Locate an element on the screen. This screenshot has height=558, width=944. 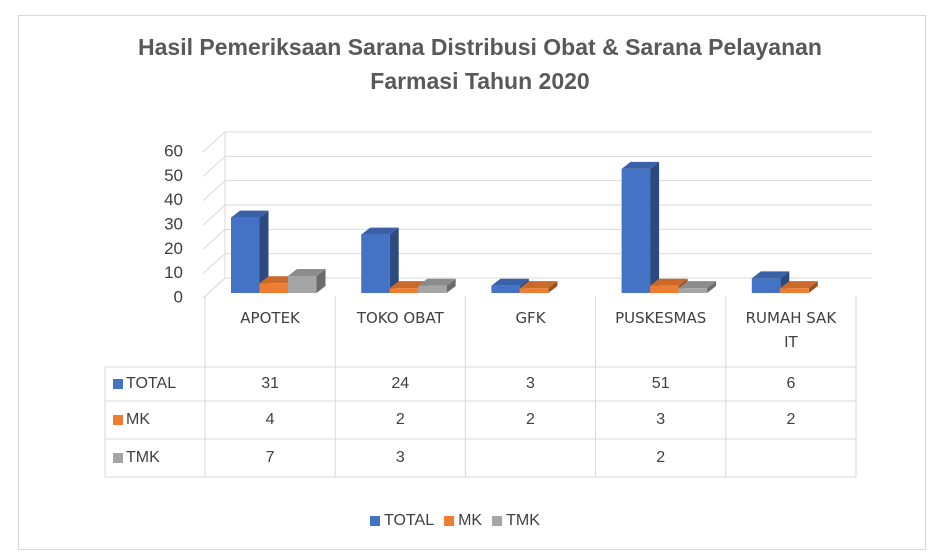
table-row-label: TOTAL is located at coordinates (151, 383).